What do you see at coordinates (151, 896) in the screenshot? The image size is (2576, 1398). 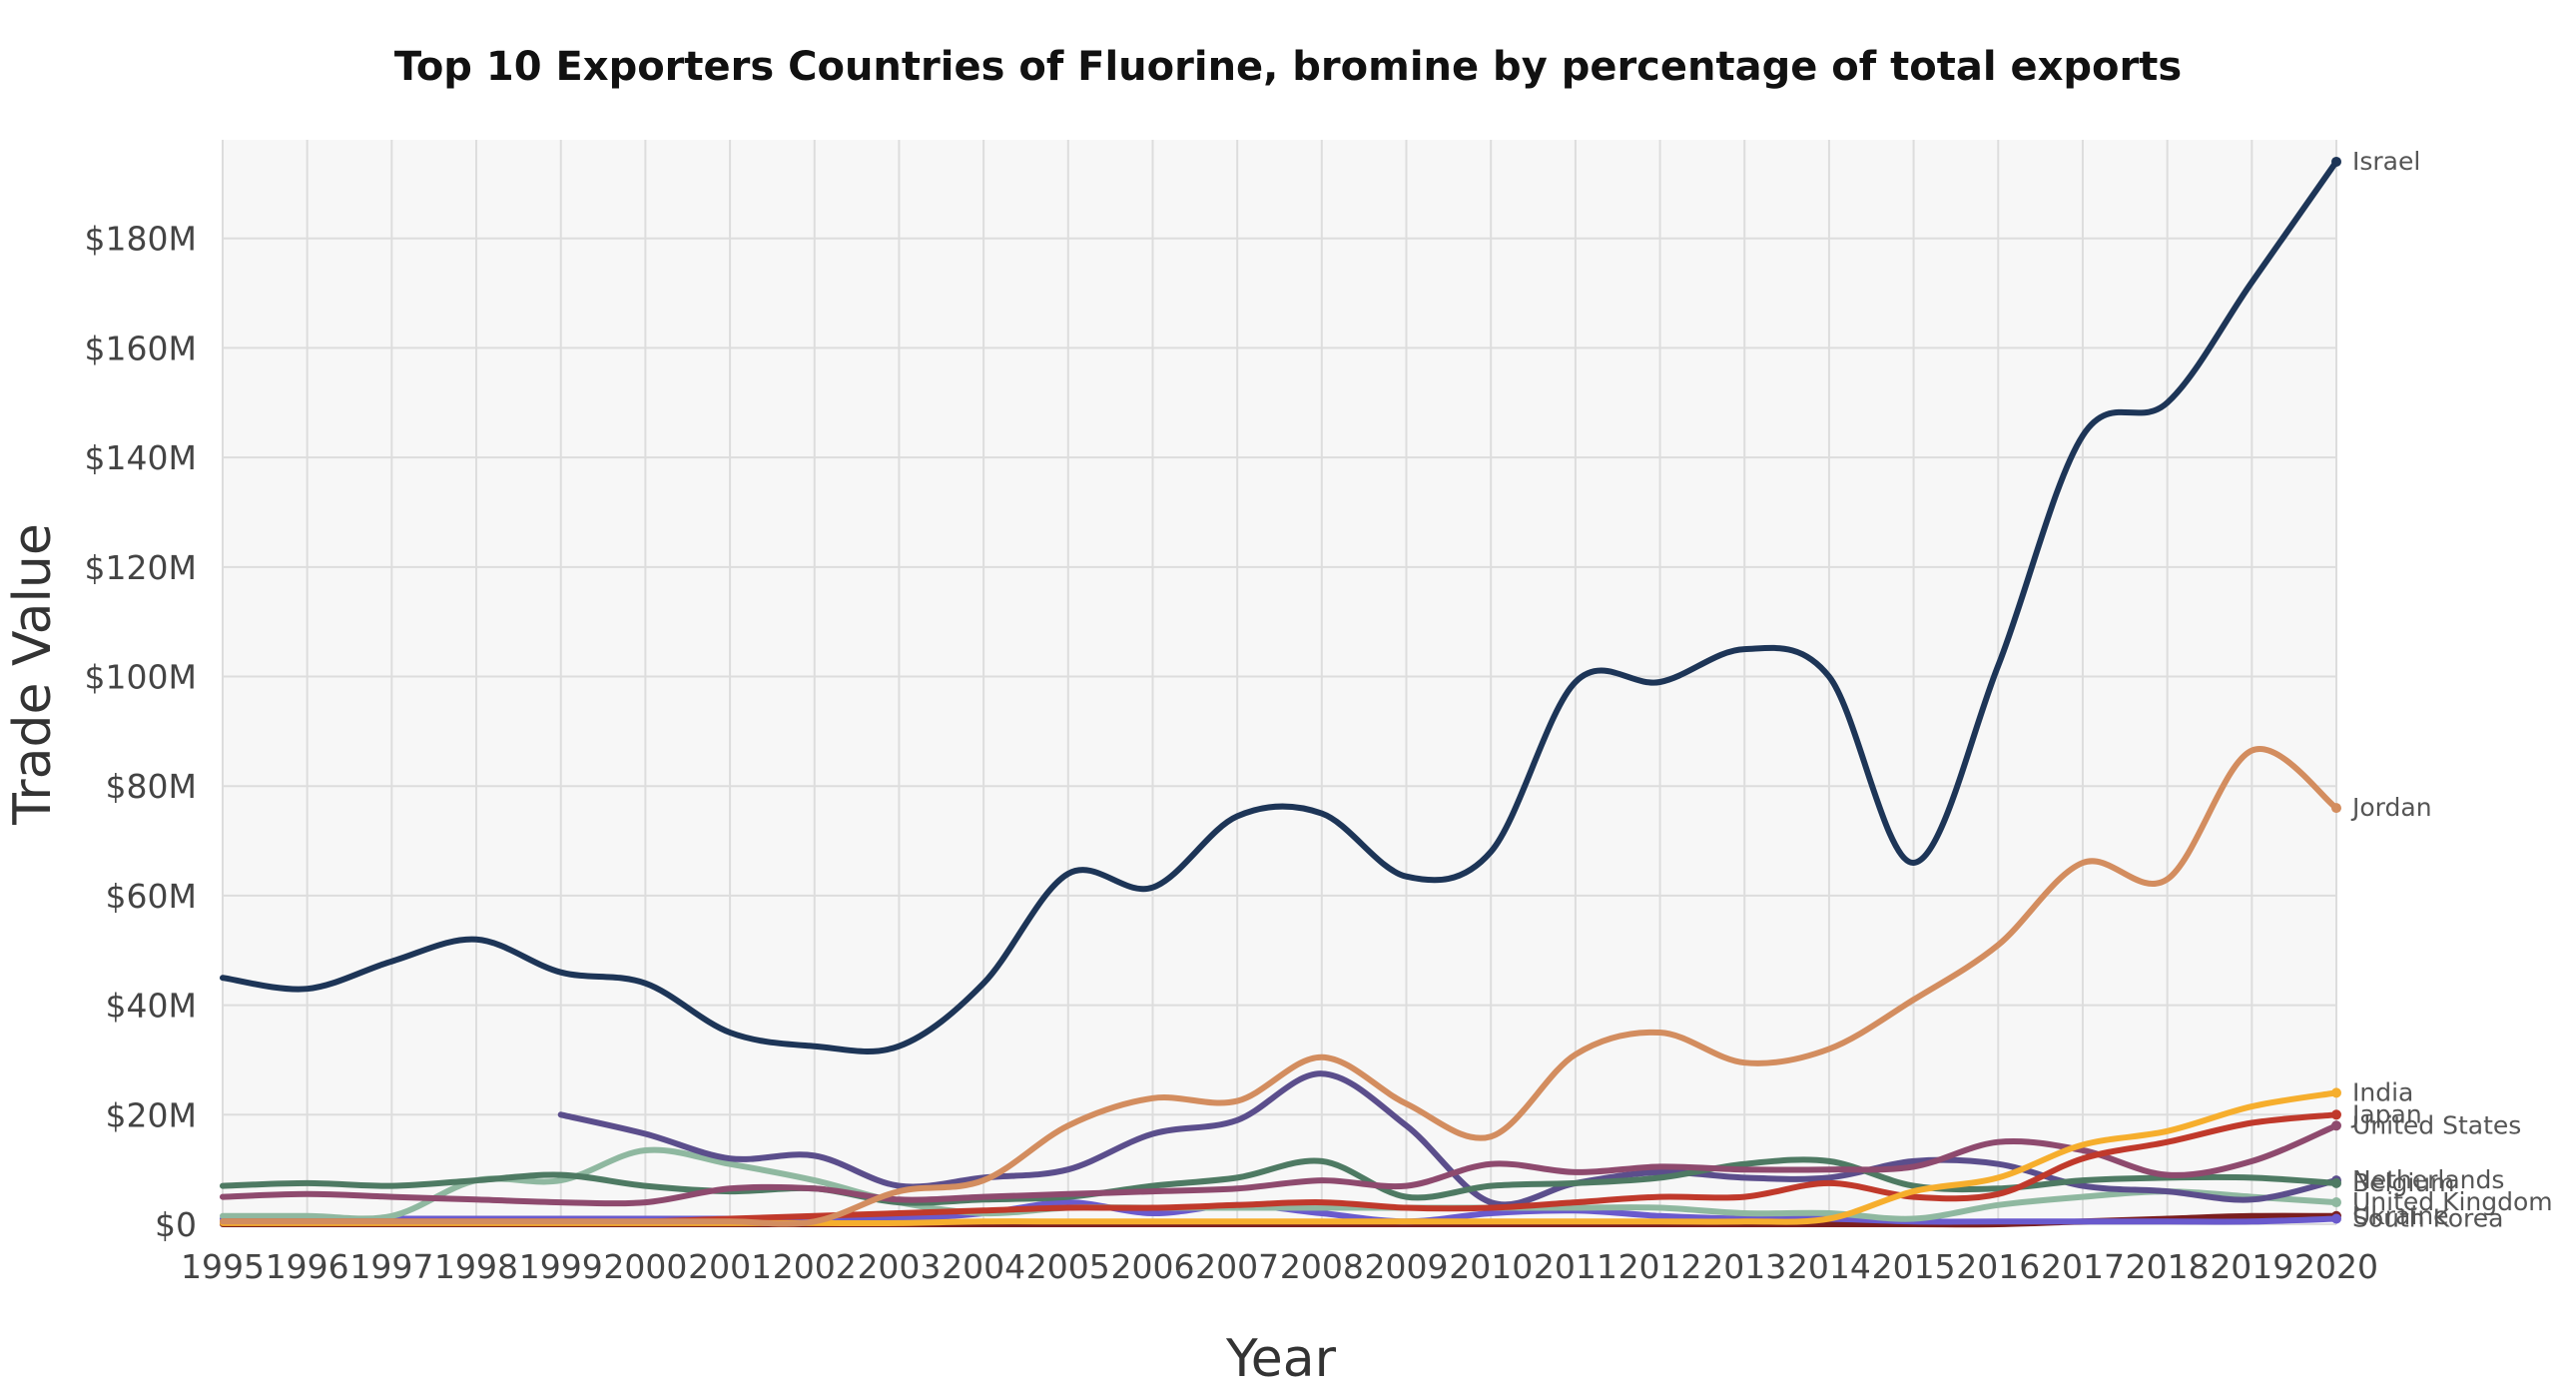 I see `y-tick-label: $60M` at bounding box center [151, 896].